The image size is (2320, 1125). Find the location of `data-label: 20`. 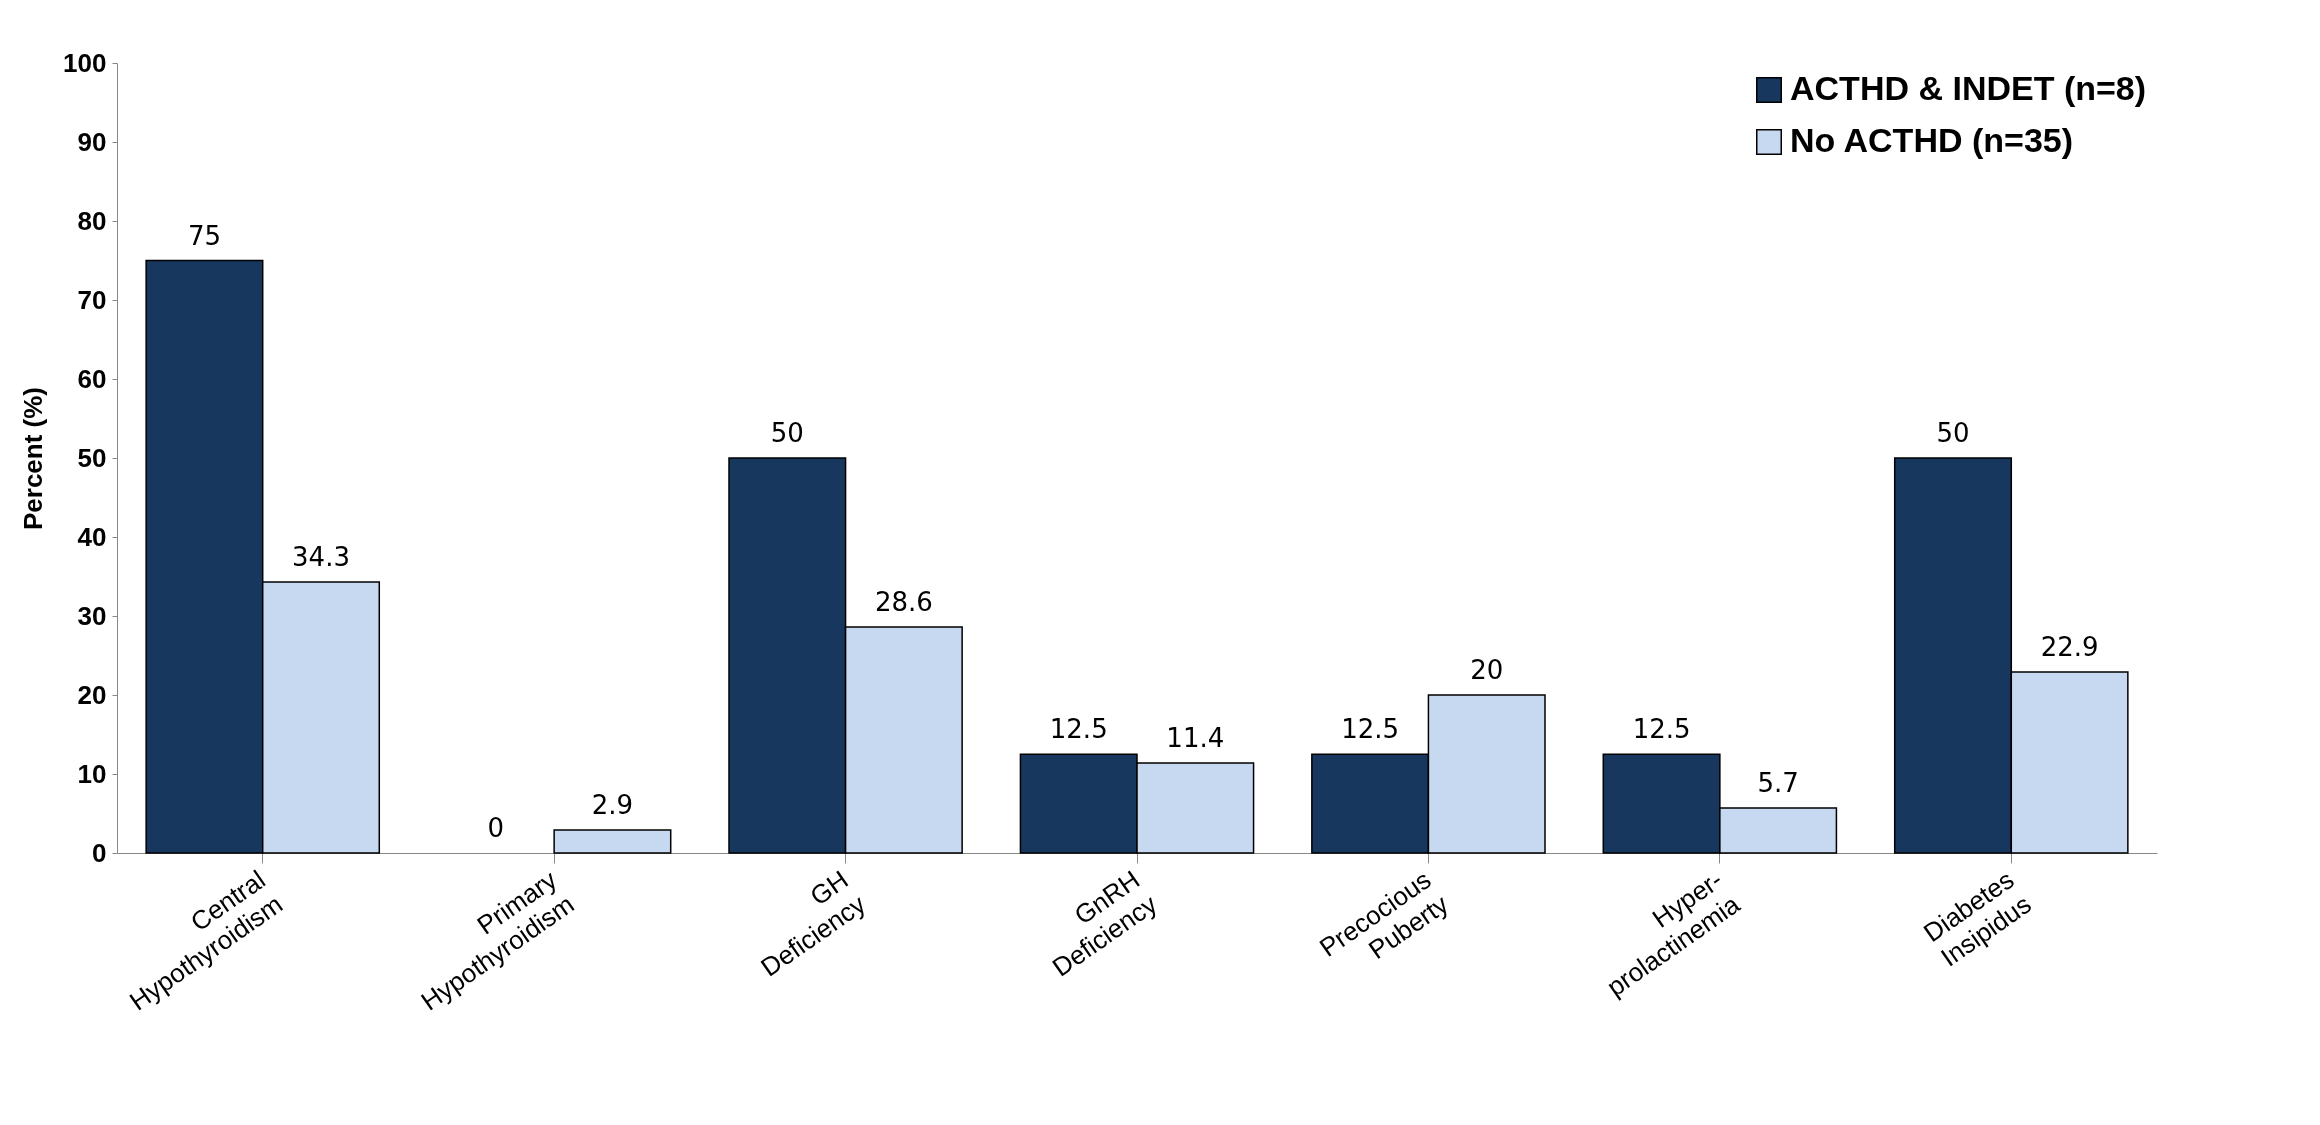

data-label: 20 is located at coordinates (1487, 670).